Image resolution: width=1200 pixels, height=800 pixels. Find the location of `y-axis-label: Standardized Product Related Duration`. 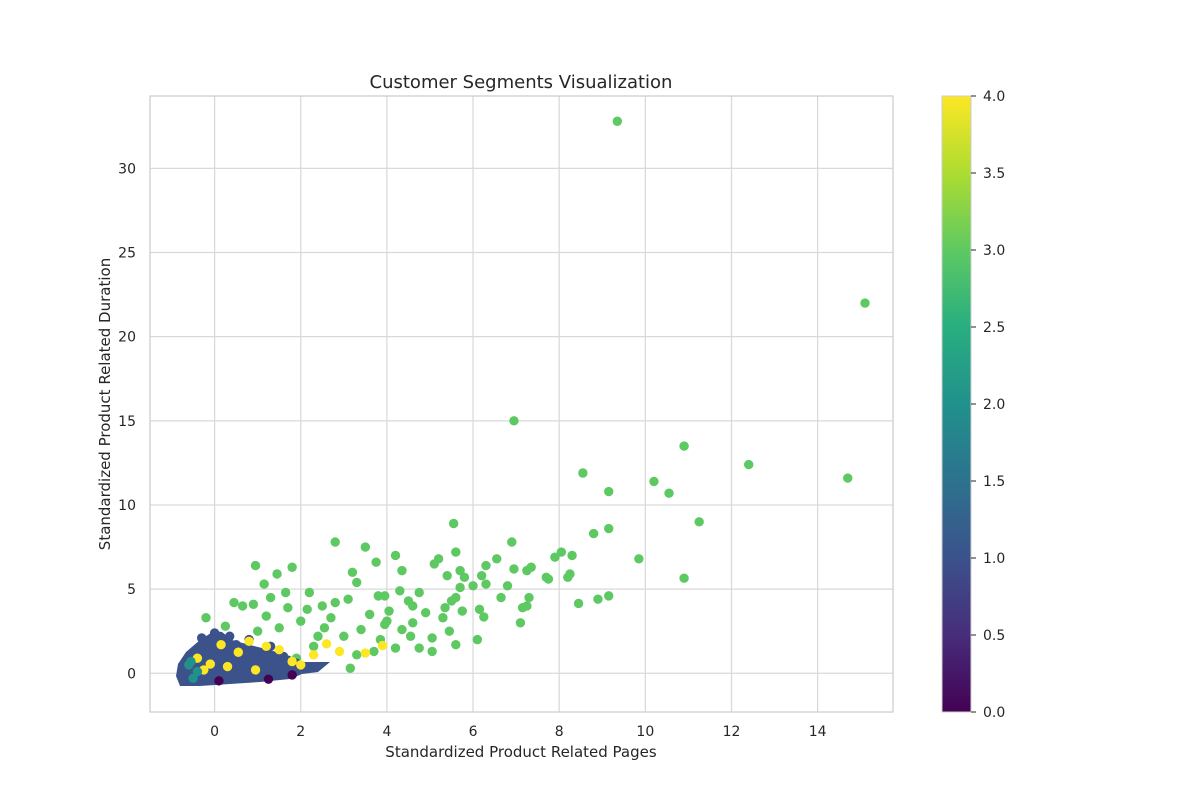

y-axis-label: Standardized Product Related Duration is located at coordinates (105, 404).